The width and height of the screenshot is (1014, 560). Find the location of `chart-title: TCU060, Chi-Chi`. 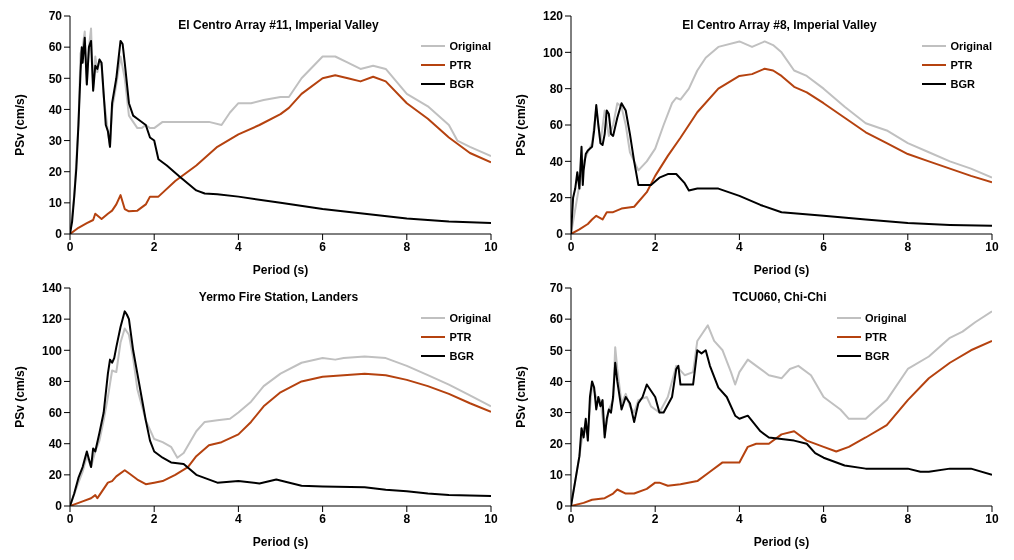

chart-title: TCU060, Chi-Chi is located at coordinates (779, 297).